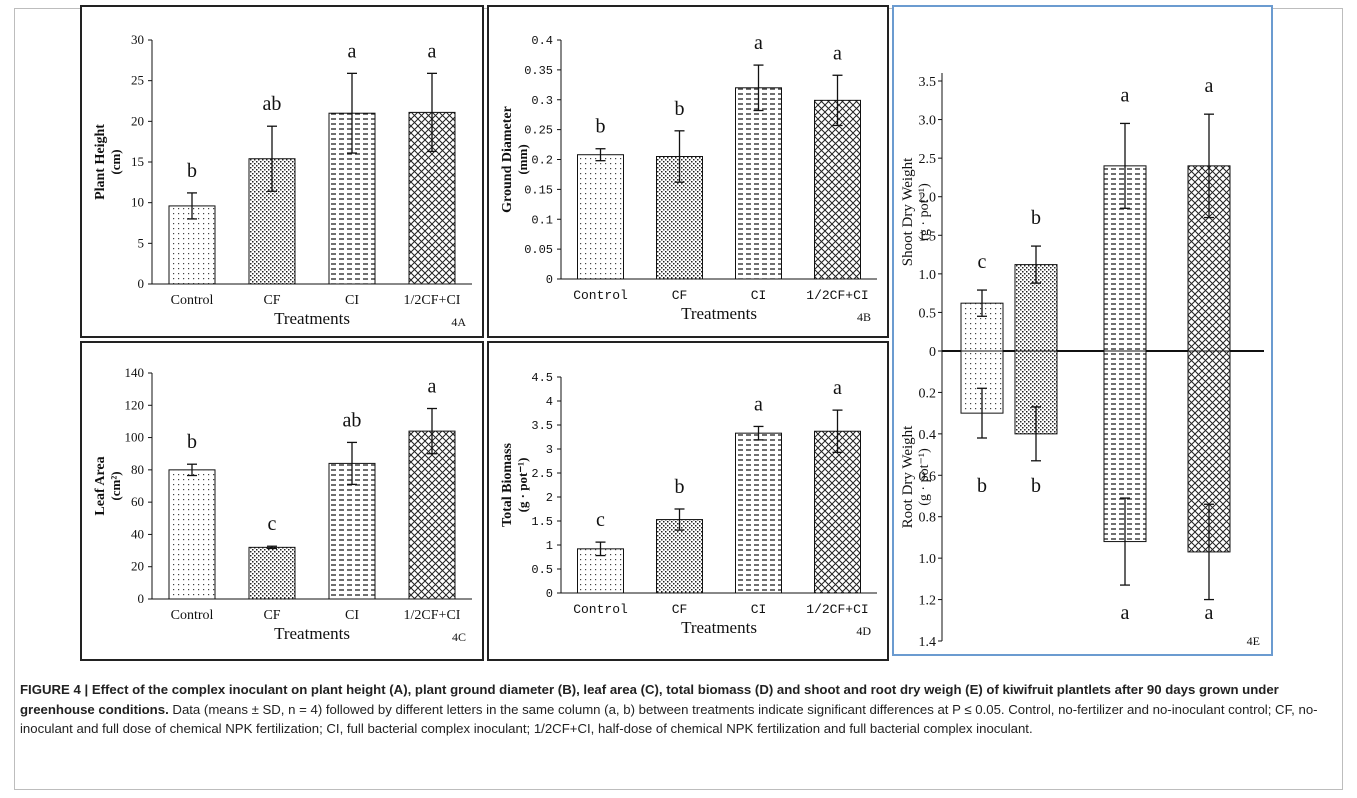  Describe the element at coordinates (522, 485) in the screenshot. I see `y-axis-unit: (g · pot⁻¹)` at that location.